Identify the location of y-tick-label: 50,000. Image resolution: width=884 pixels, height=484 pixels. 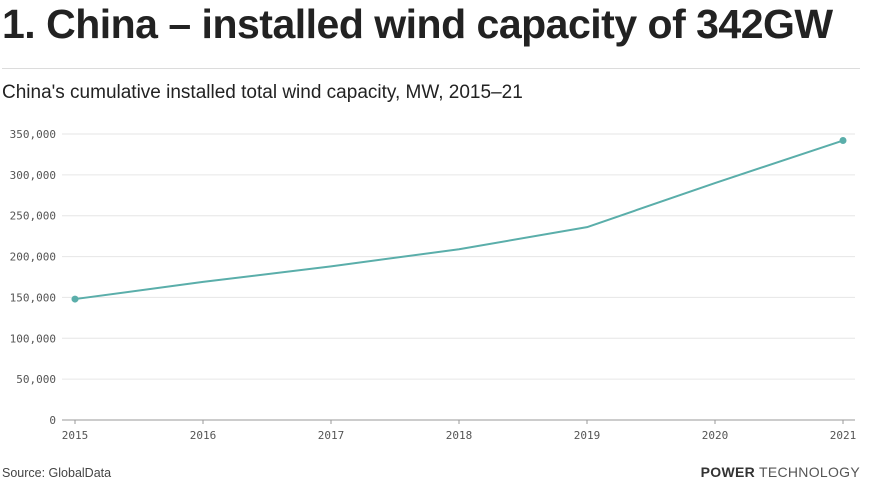
(36, 379).